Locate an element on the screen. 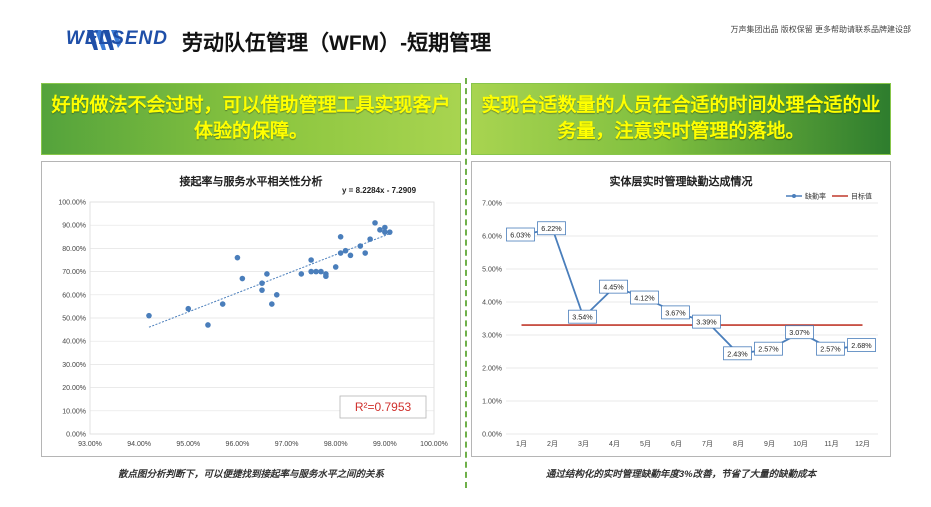 The width and height of the screenshot is (931, 507). x-tick-label: 8月 is located at coordinates (738, 444).